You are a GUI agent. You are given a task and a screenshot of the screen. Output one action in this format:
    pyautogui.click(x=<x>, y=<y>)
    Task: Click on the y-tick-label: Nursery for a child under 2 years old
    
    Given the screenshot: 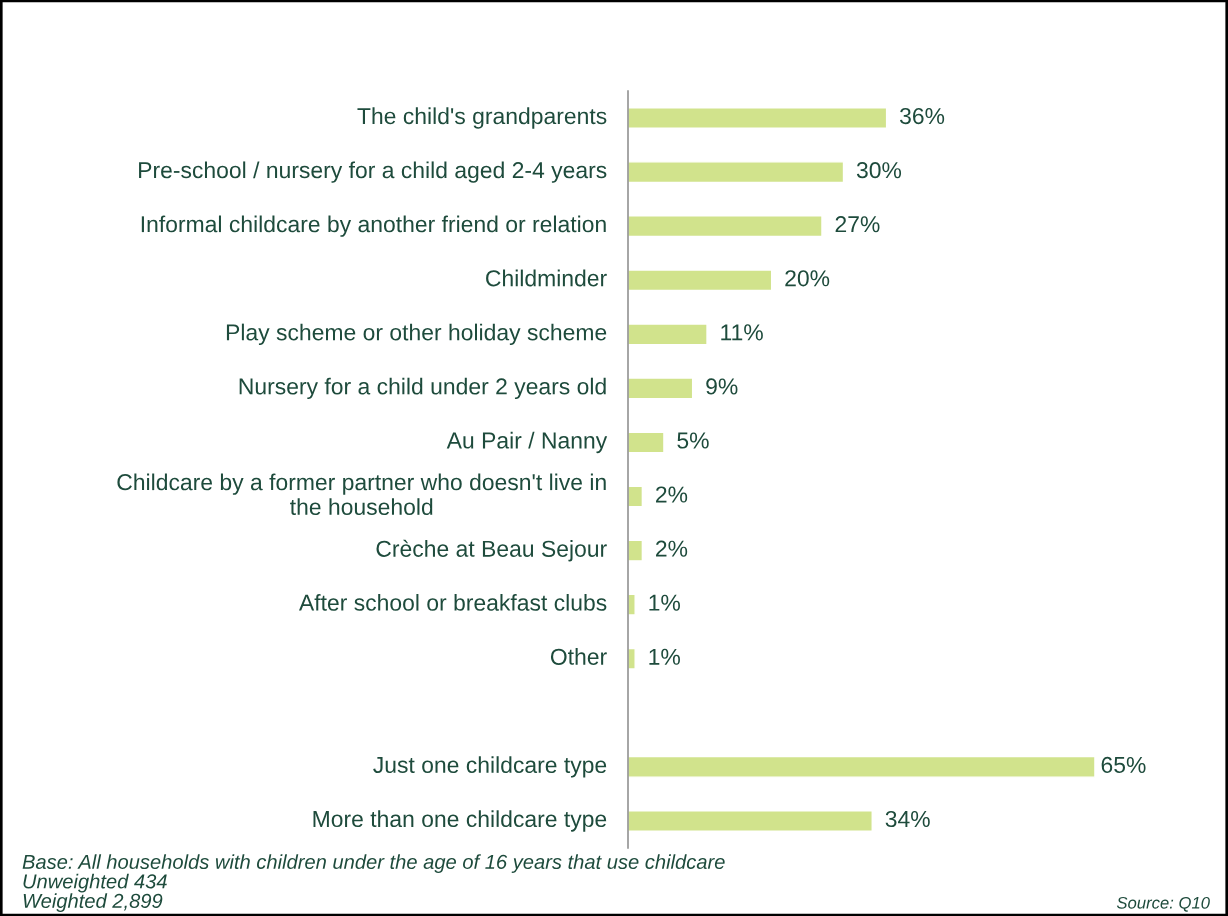 What is the action you would take?
    pyautogui.click(x=422, y=388)
    